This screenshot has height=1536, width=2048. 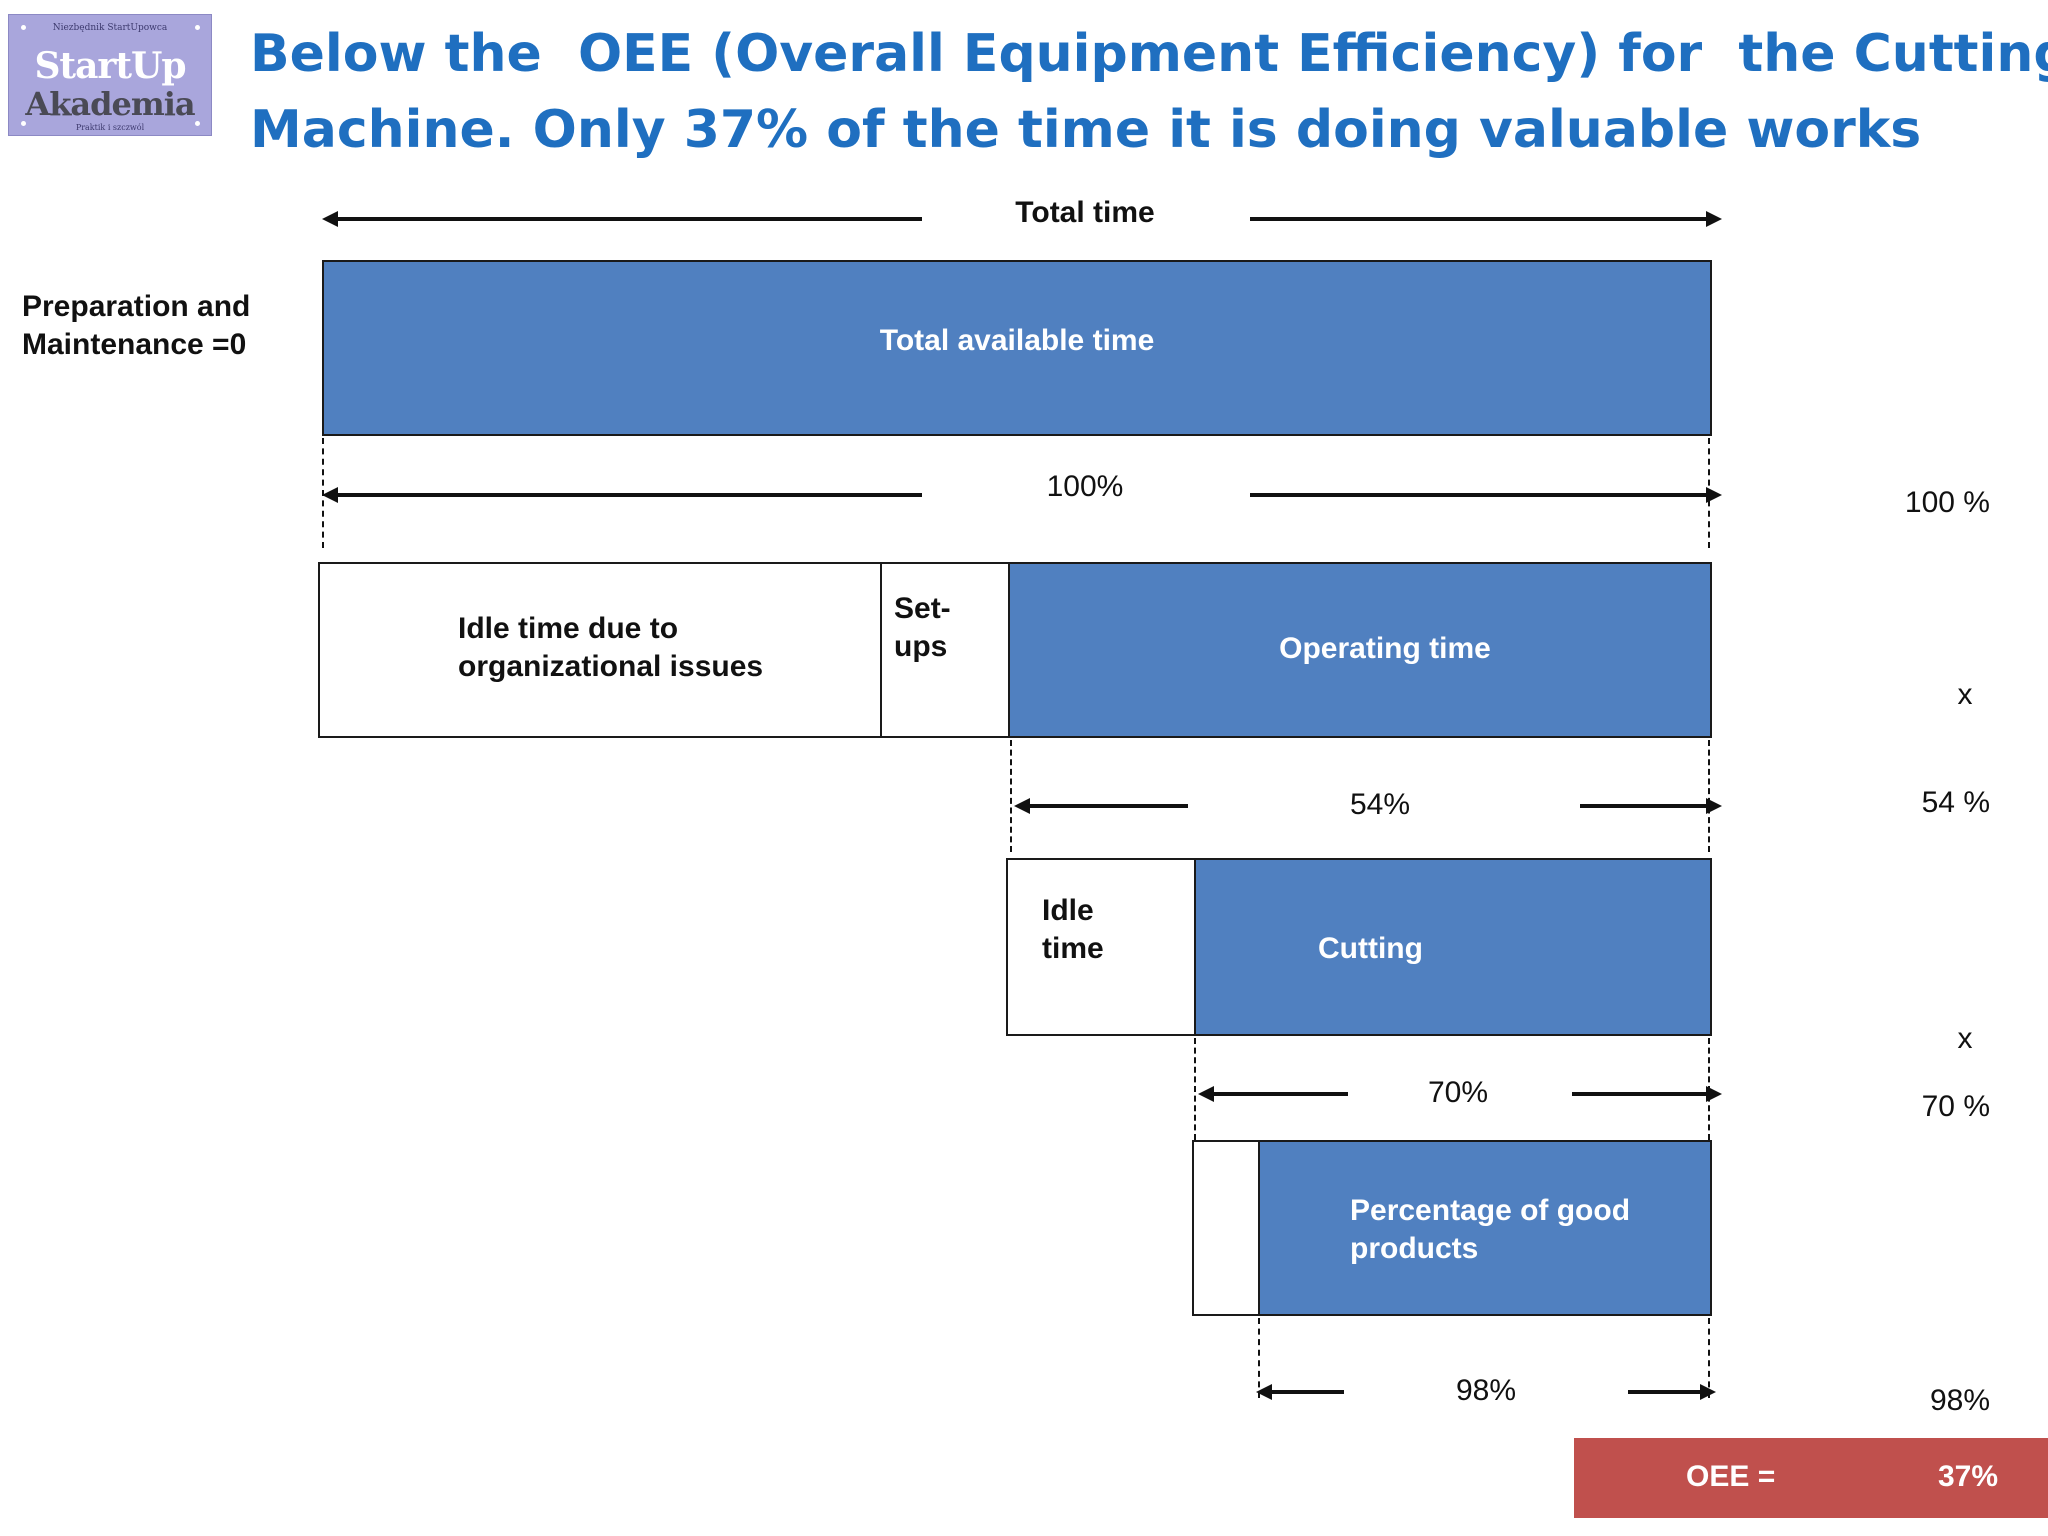 I want to click on logo-line1: StartUp, so click(x=110, y=66).